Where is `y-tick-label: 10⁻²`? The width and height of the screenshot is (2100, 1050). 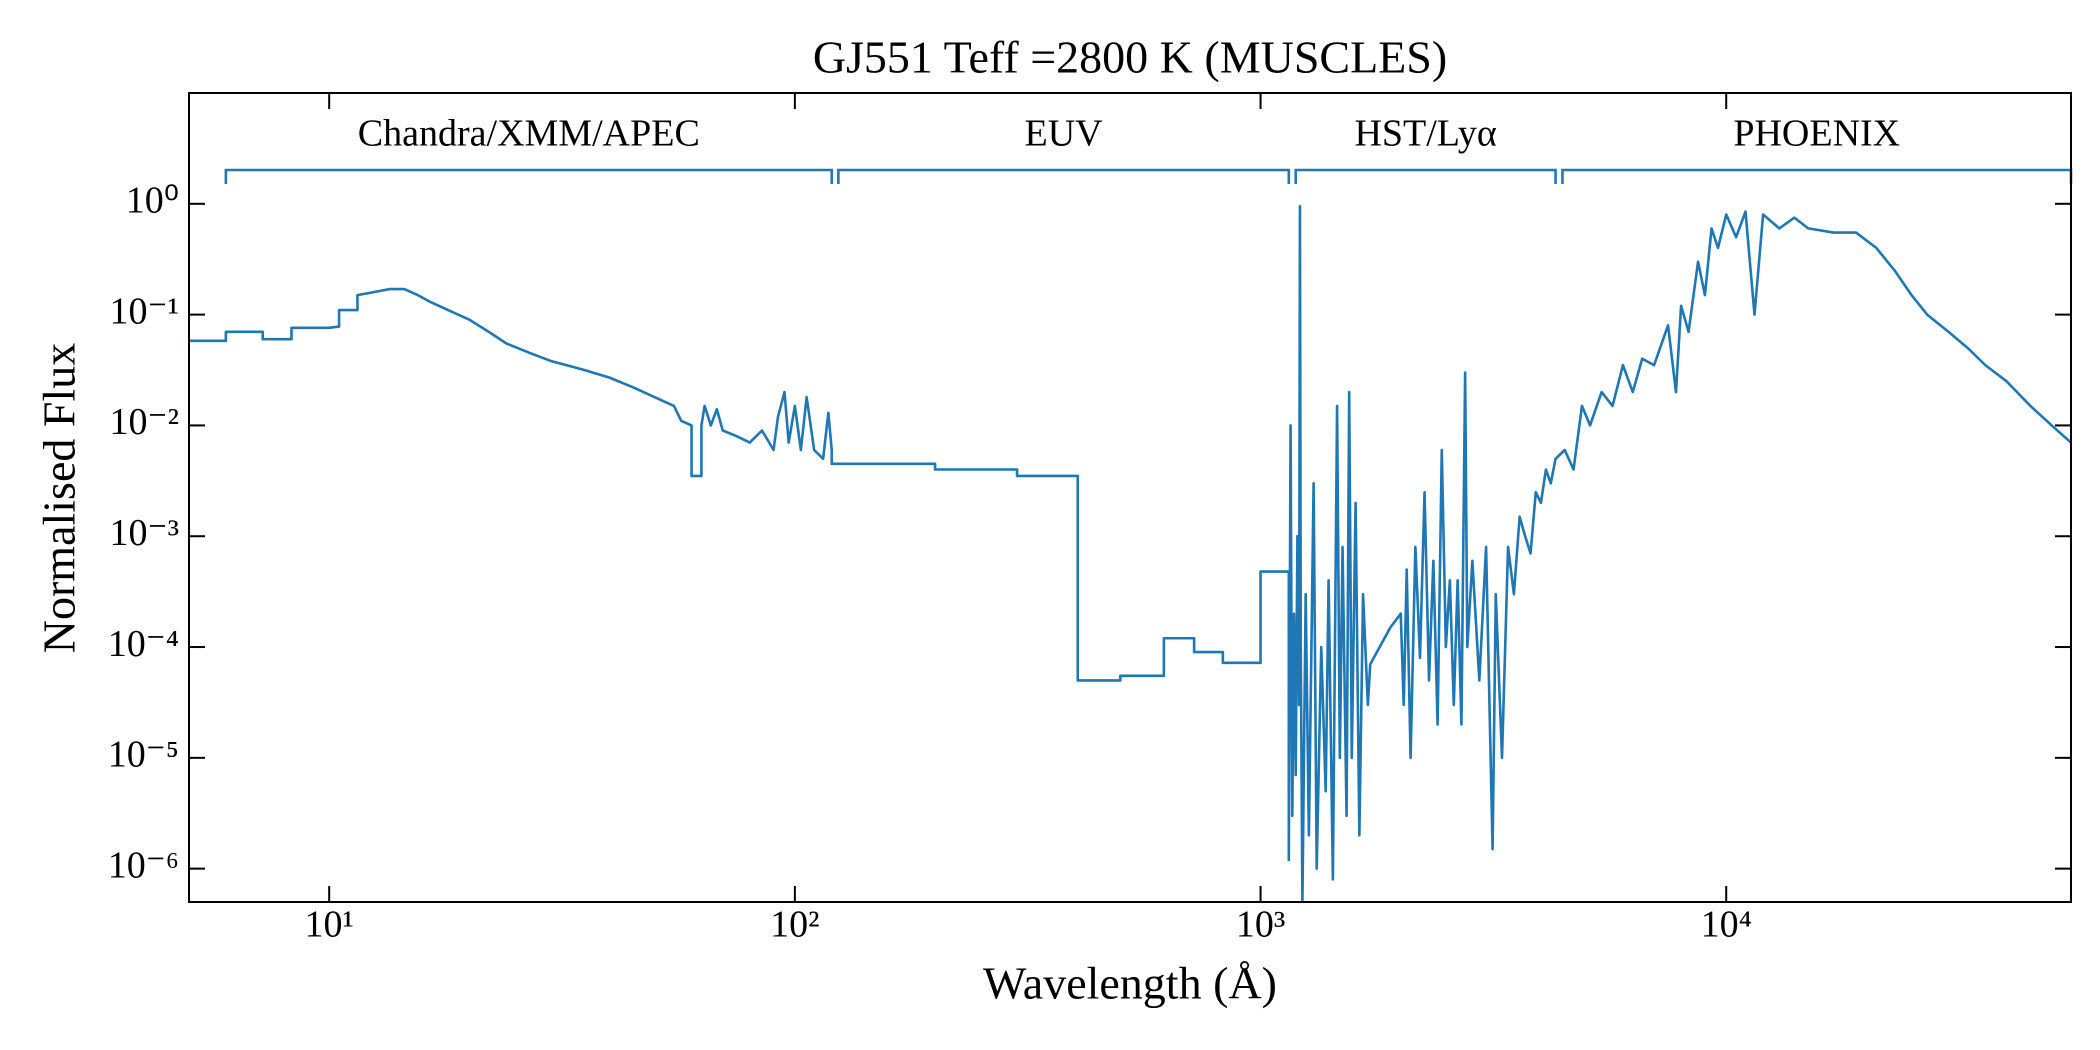 y-tick-label: 10⁻² is located at coordinates (144, 422).